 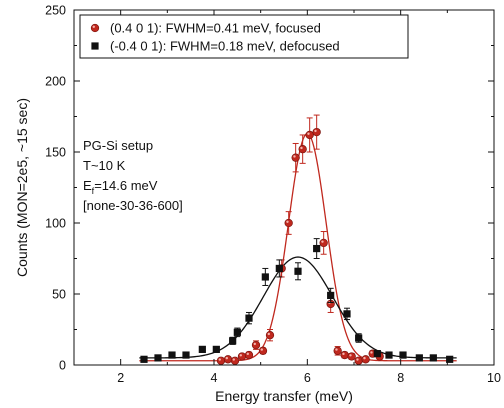 I want to click on x-tick-label: 8, so click(x=400, y=378).